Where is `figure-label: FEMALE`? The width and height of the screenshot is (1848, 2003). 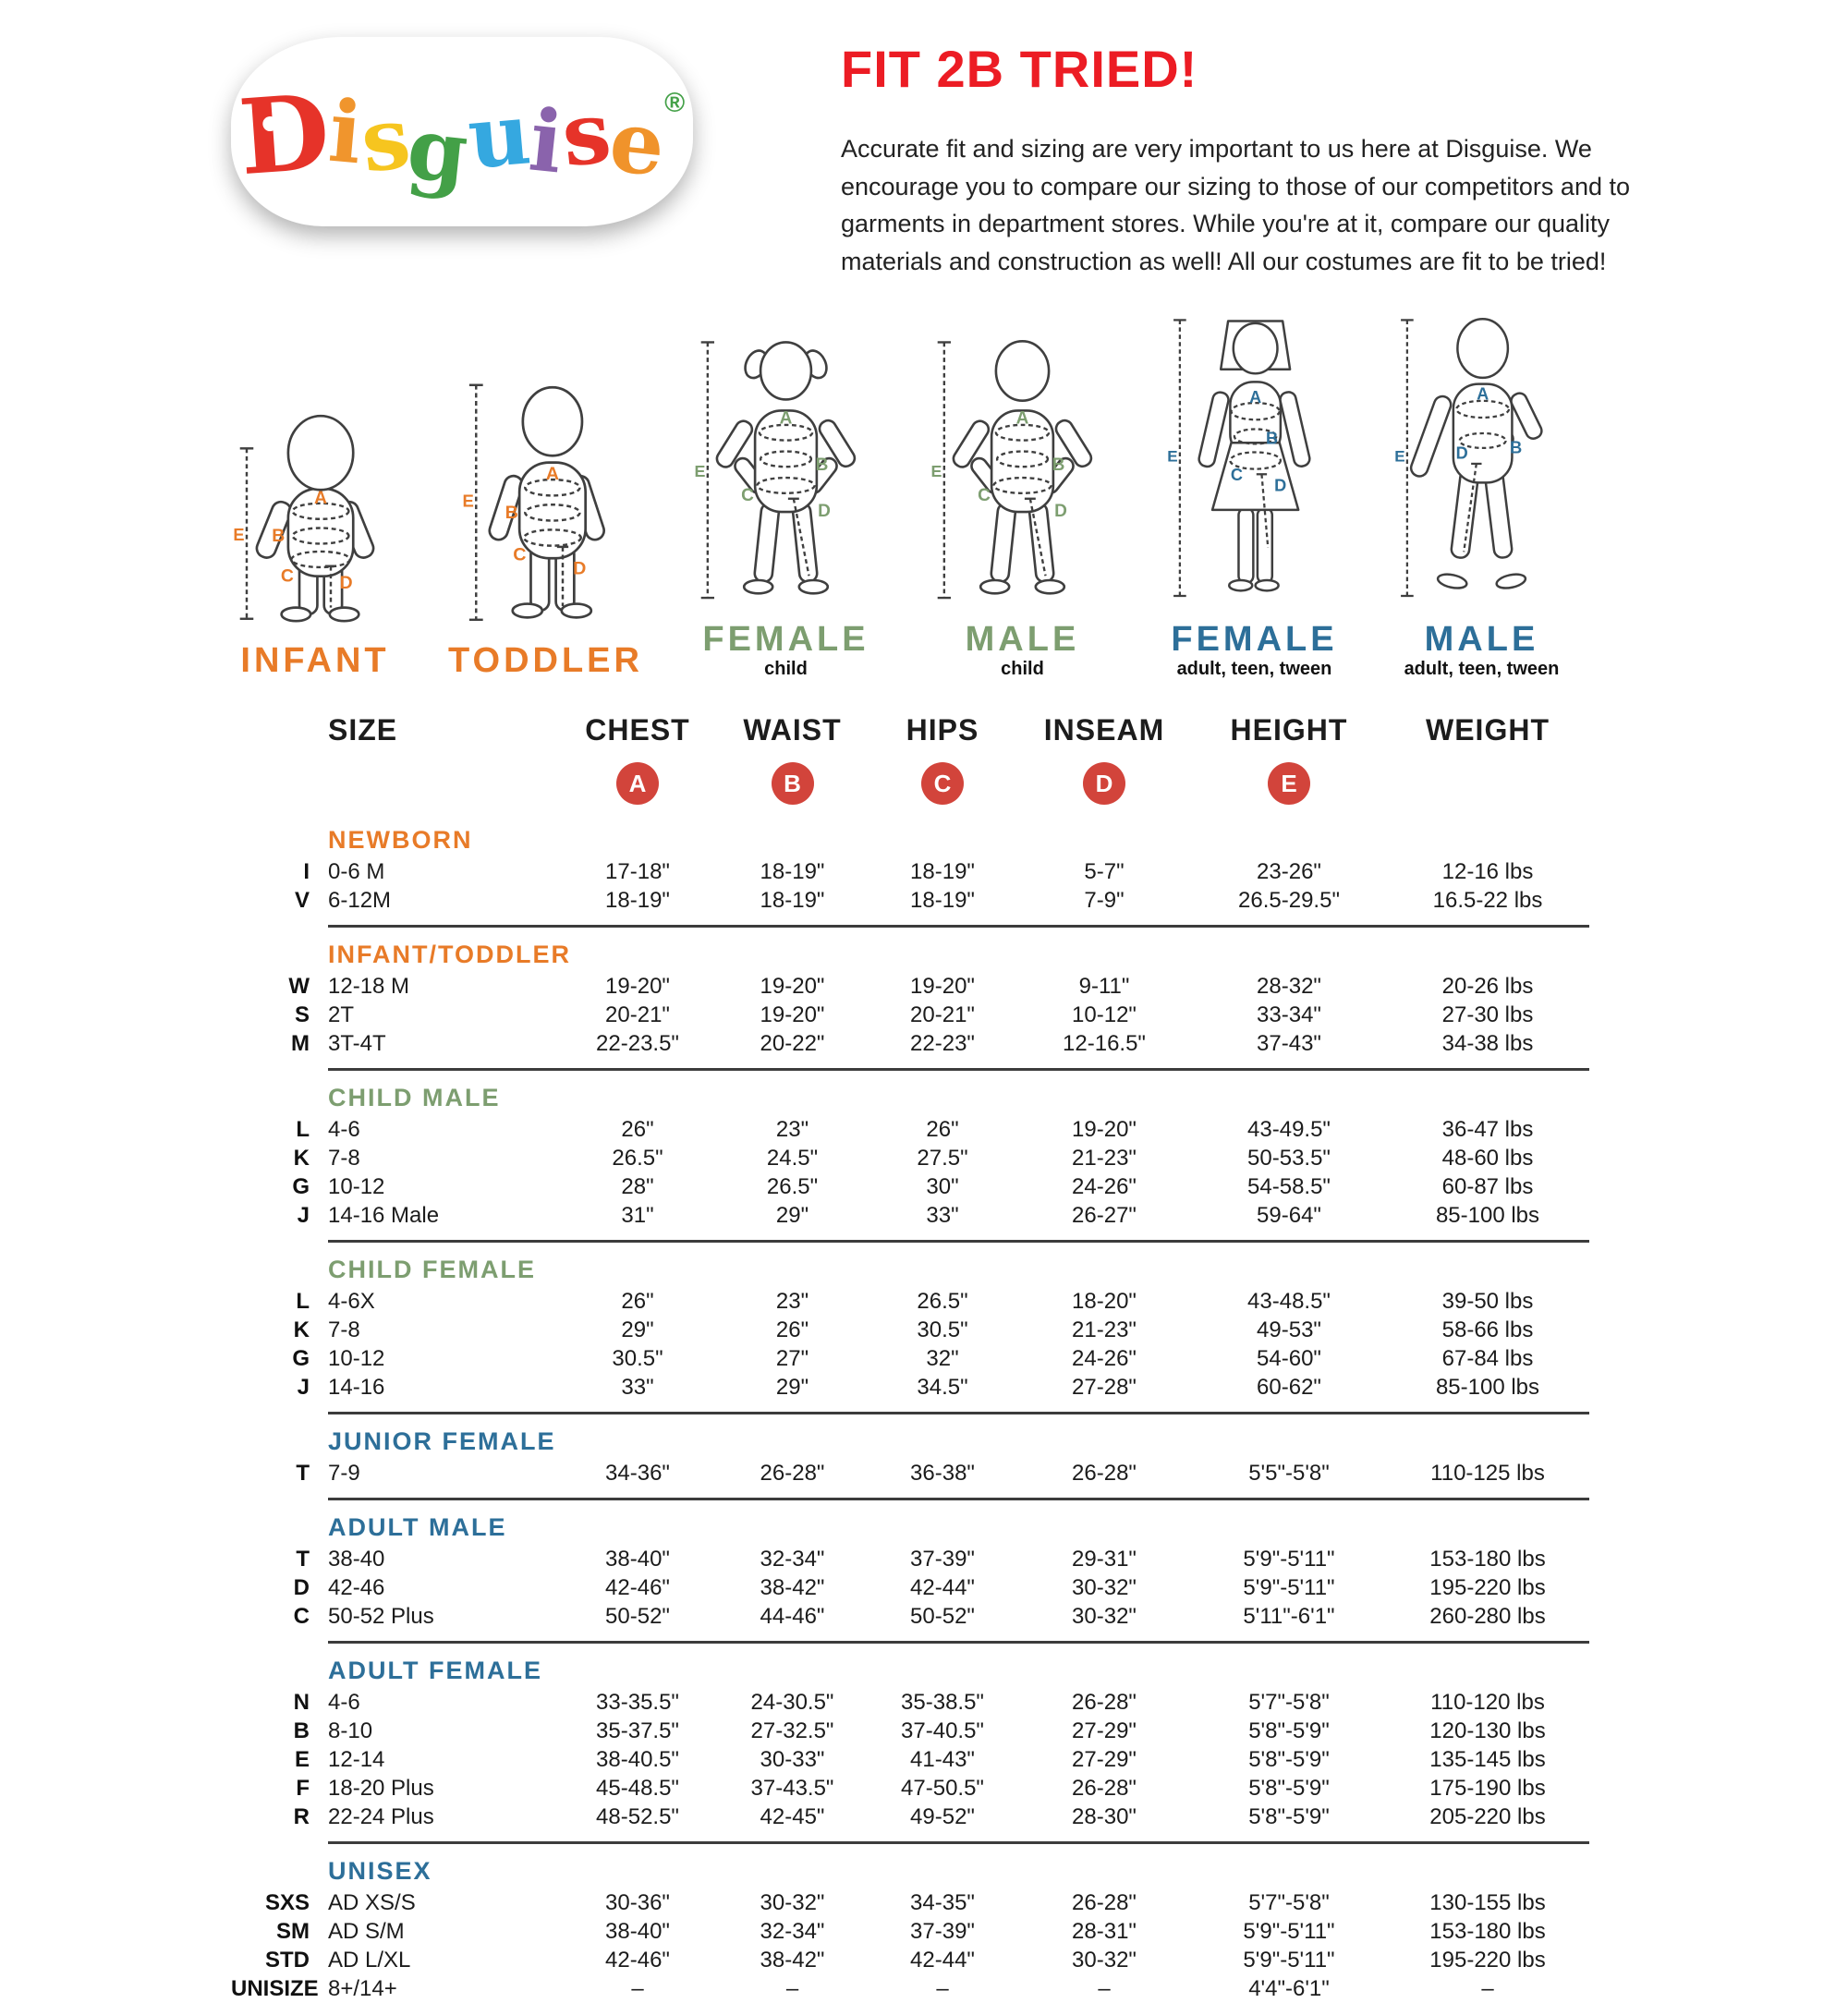
figure-label: FEMALE is located at coordinates (1255, 639).